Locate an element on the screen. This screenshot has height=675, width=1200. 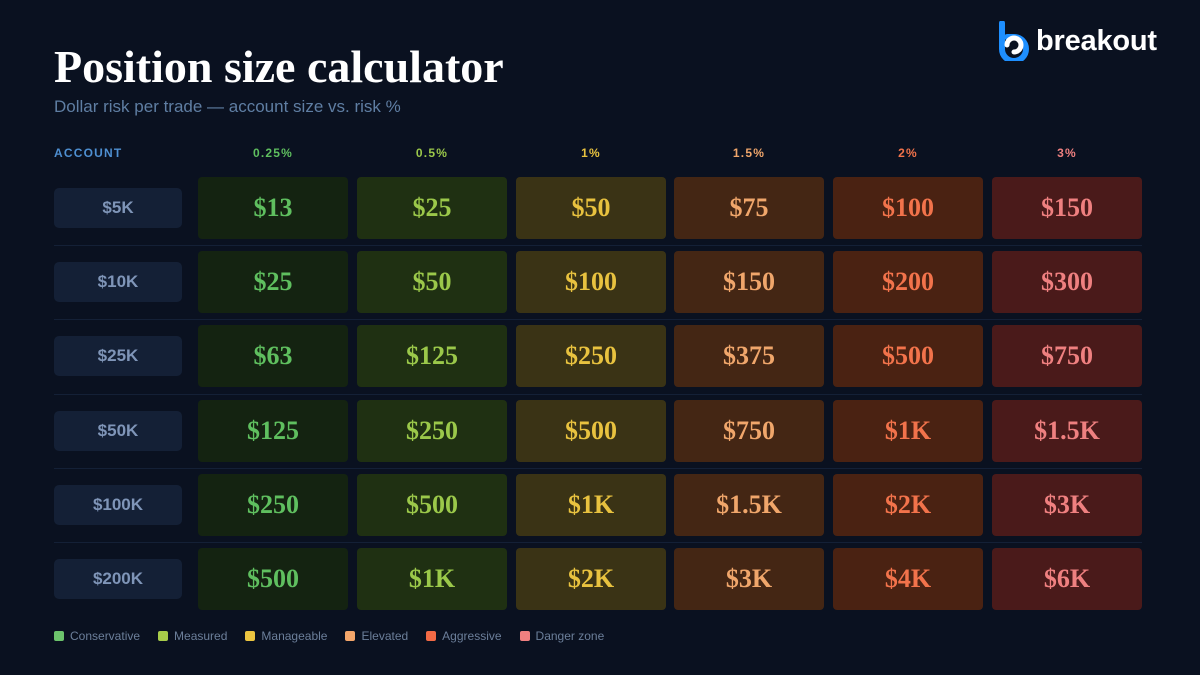
brand-logo: breakout is located at coordinates (1077, 41).